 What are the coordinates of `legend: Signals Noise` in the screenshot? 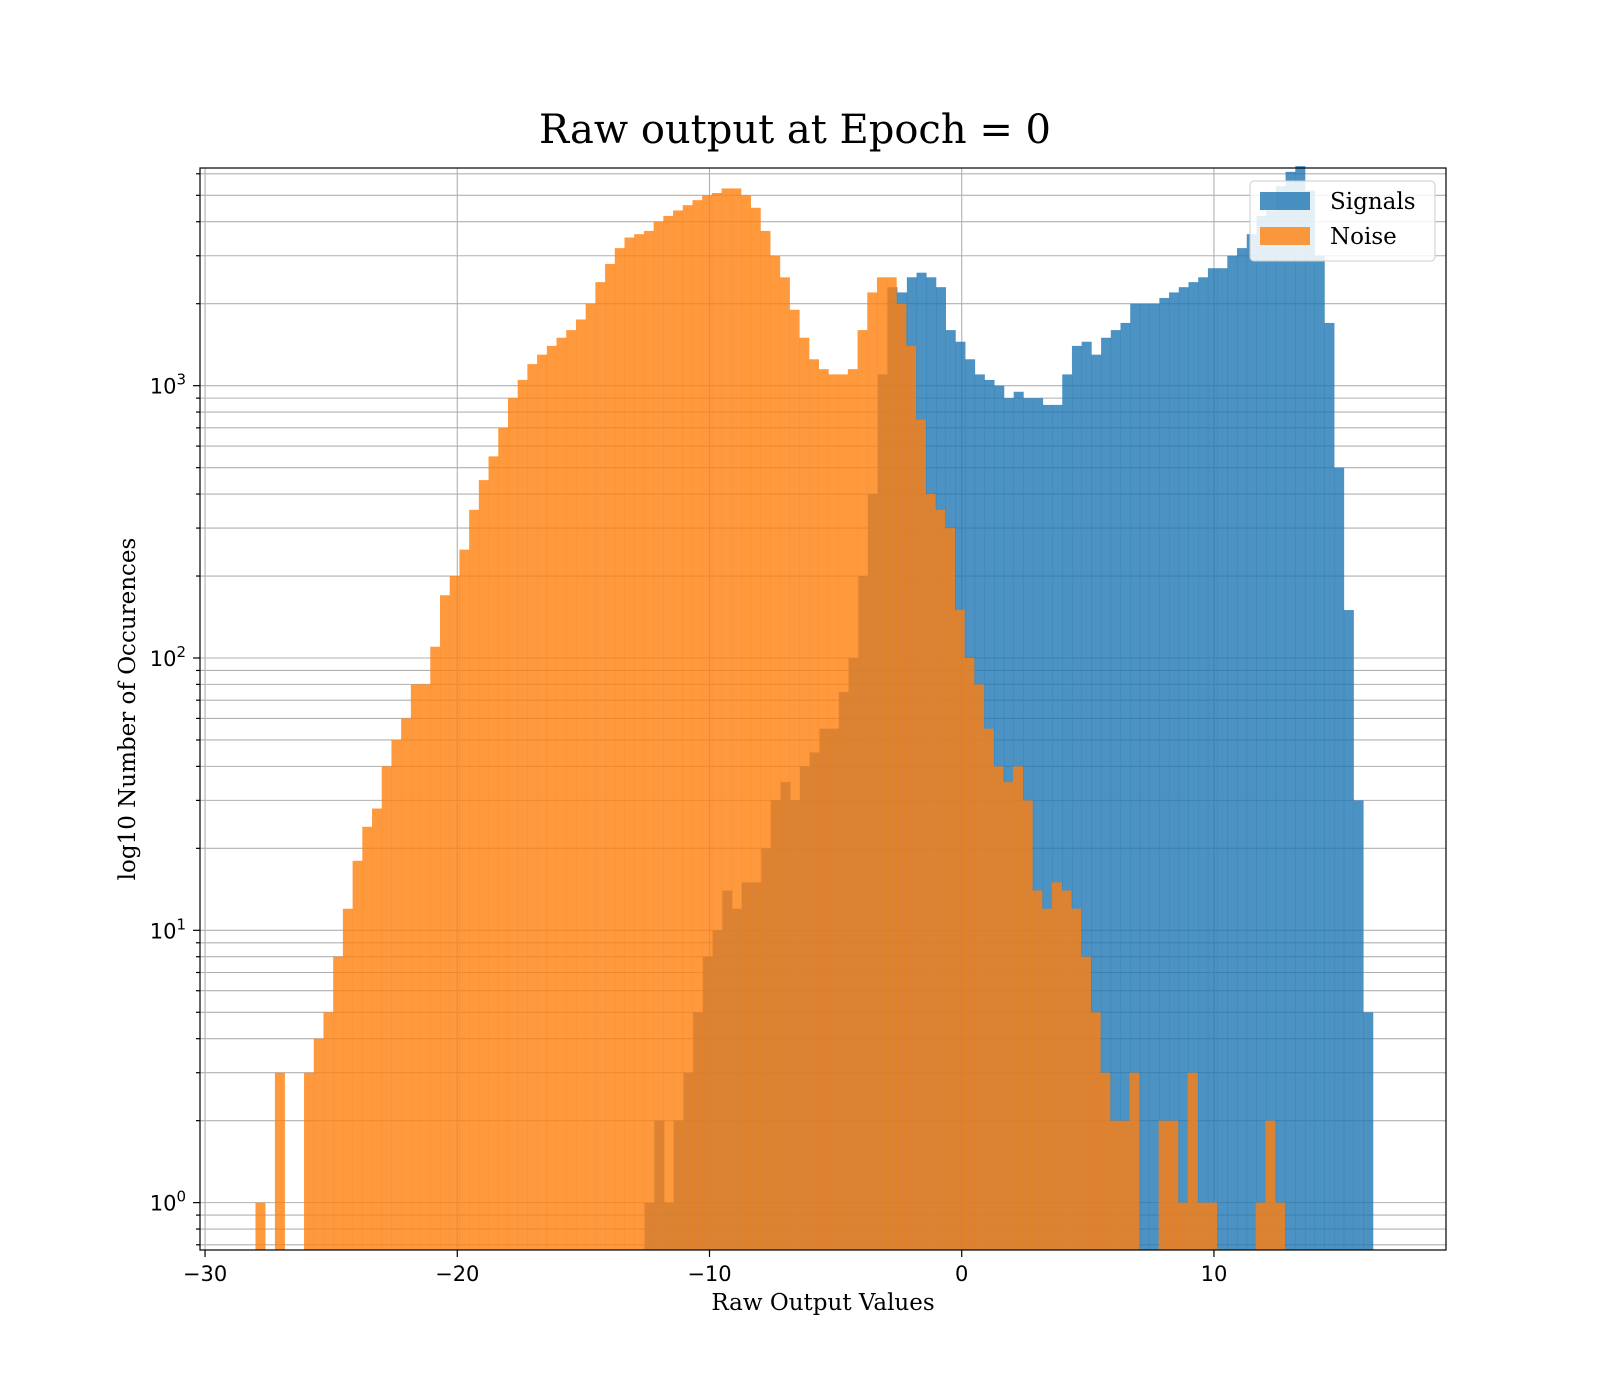 It's located at (1342, 221).